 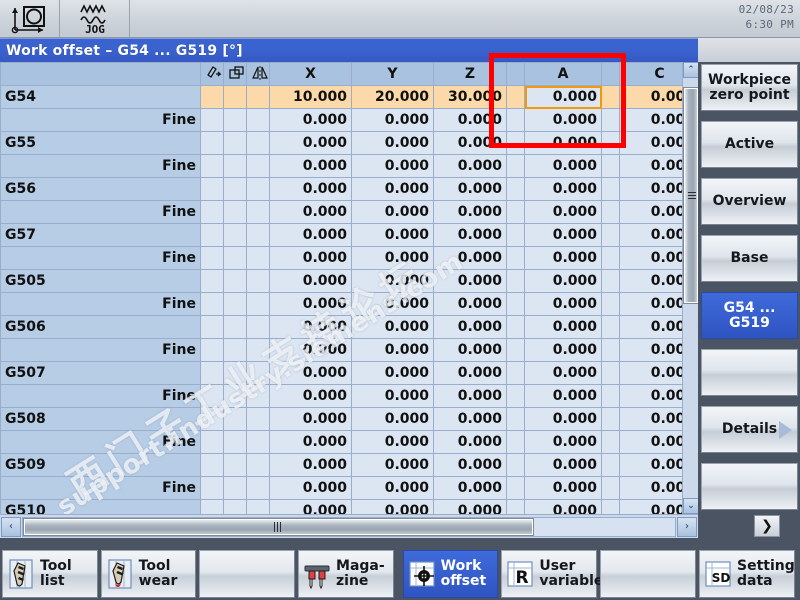 I want to click on cell-z: 30.000, so click(x=470, y=97).